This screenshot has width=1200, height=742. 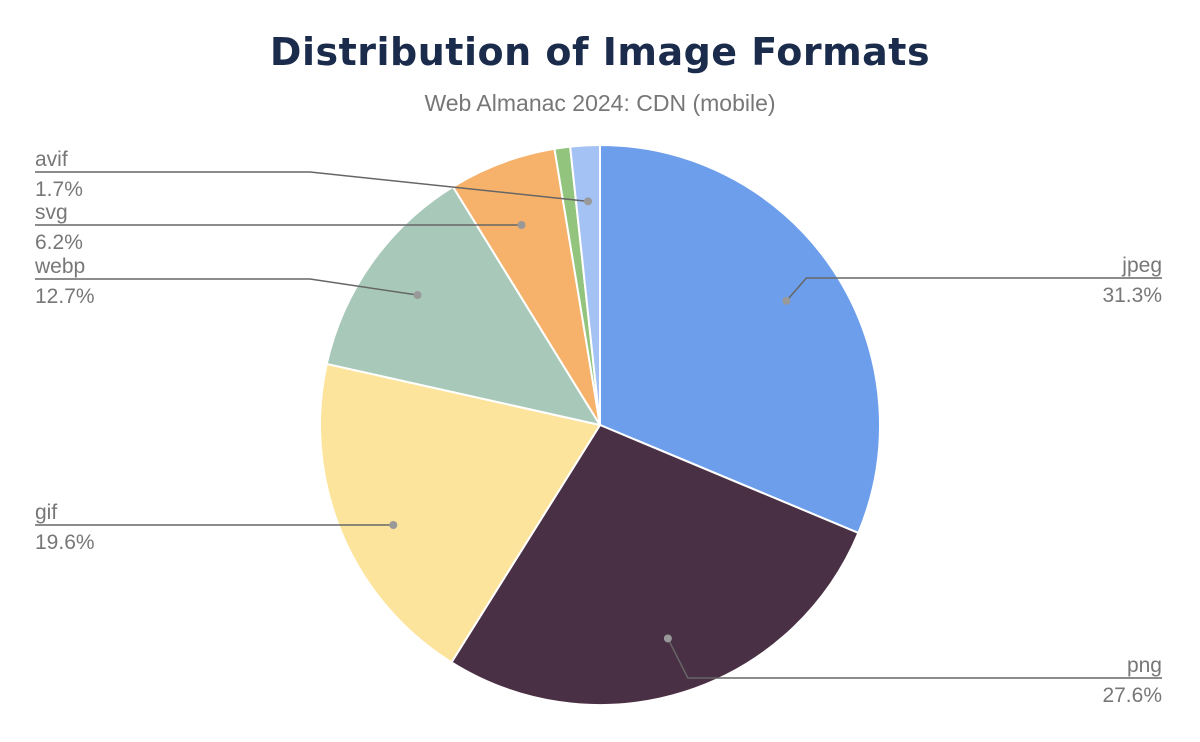 I want to click on leader-dot-png, so click(x=667, y=638).